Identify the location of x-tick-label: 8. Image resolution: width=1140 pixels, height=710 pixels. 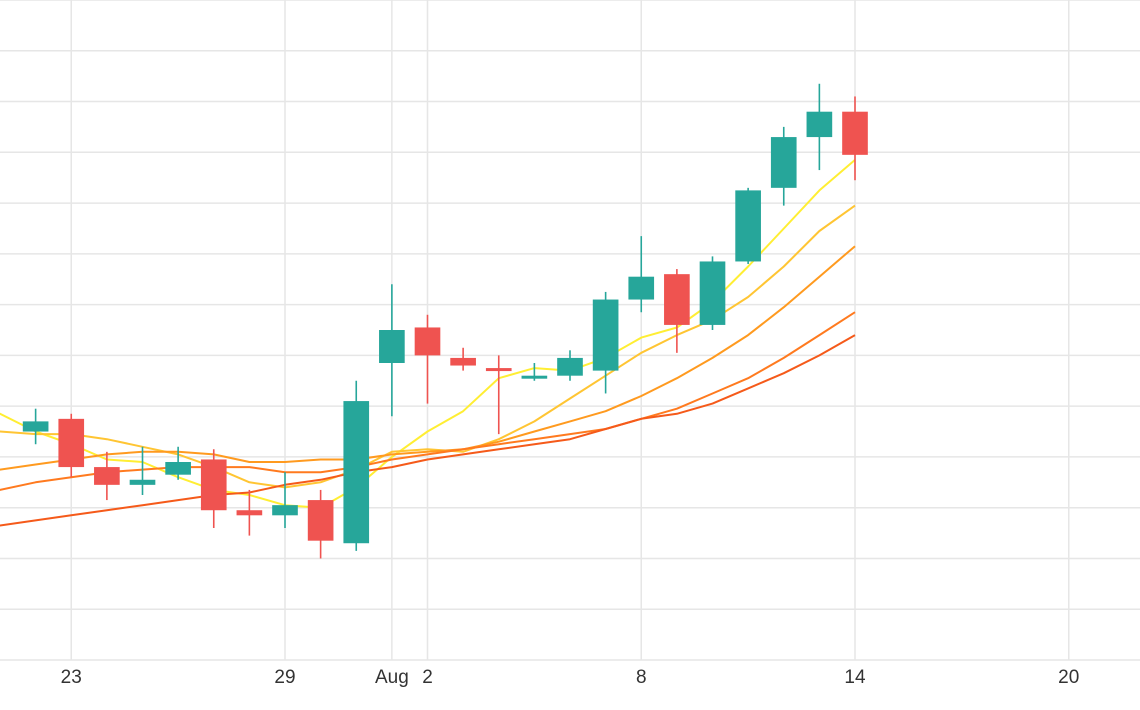
(641, 677).